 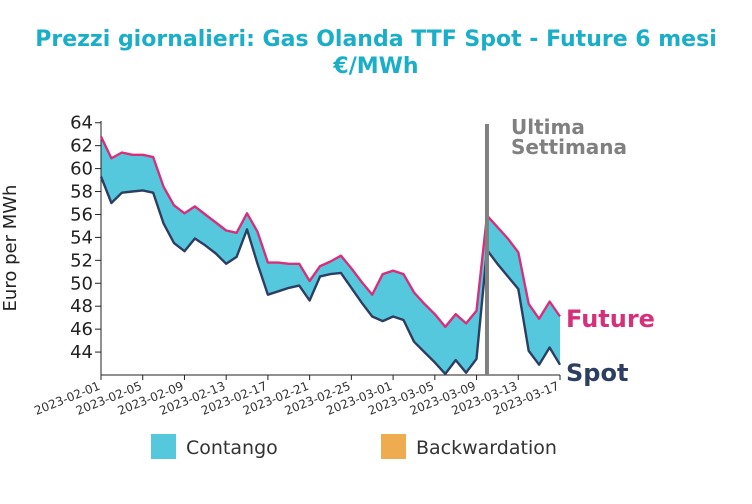 I want to click on legend: Contango Backwardation, so click(x=354, y=446).